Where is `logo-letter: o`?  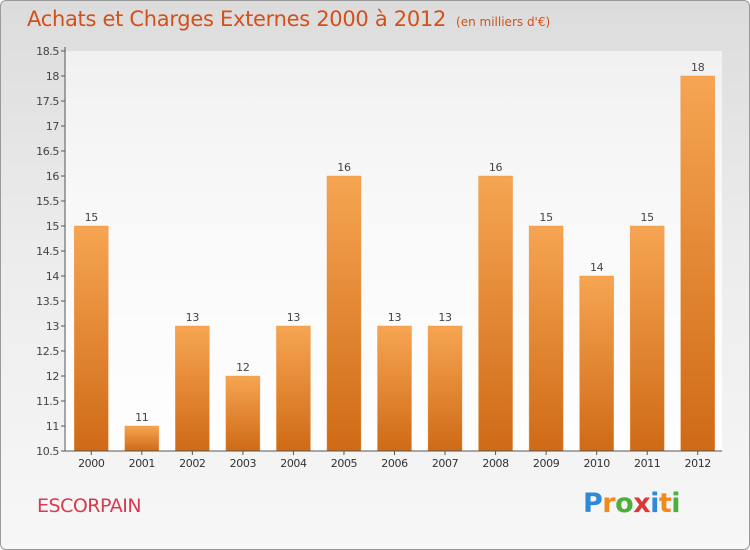 logo-letter: o is located at coordinates (624, 503).